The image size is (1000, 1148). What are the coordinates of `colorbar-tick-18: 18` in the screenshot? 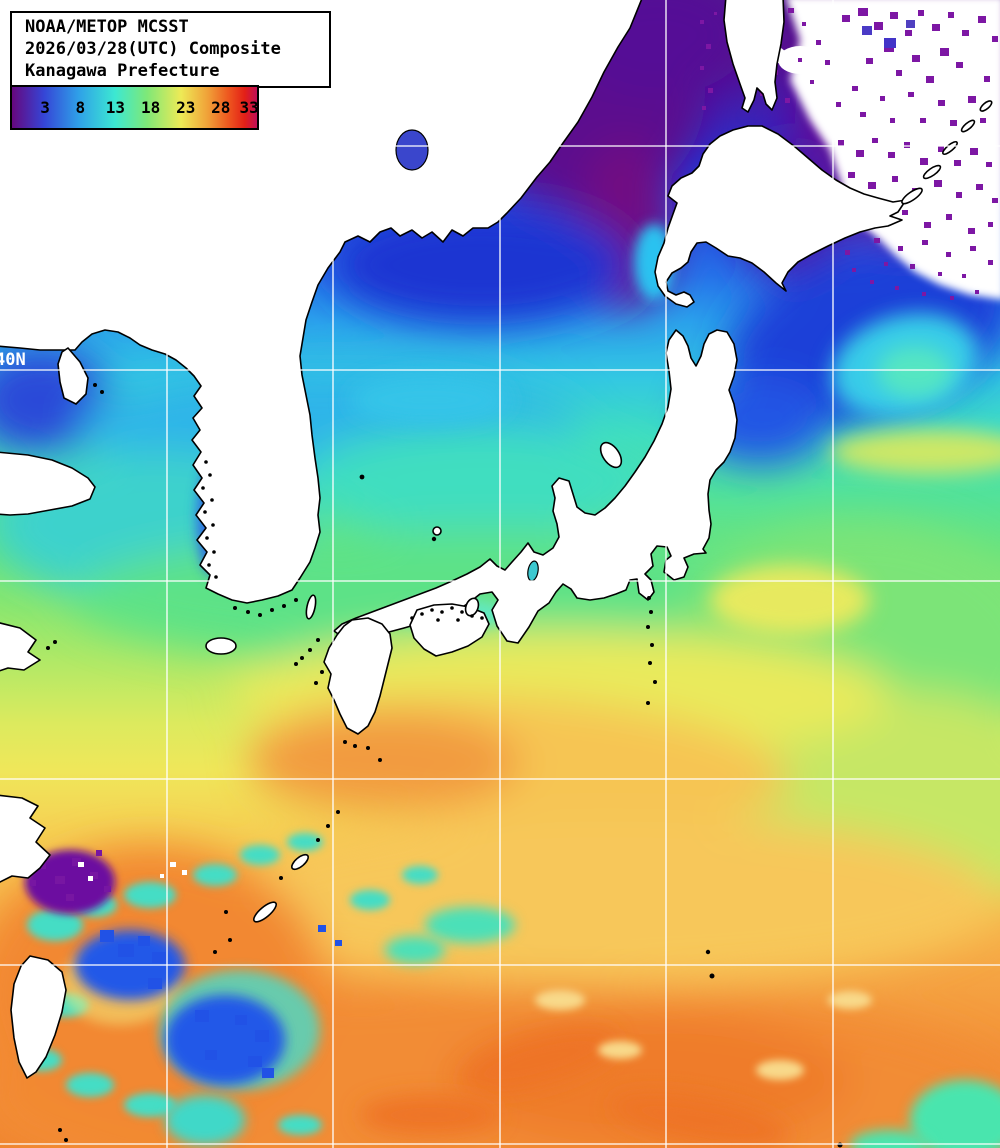 It's located at (151, 107).